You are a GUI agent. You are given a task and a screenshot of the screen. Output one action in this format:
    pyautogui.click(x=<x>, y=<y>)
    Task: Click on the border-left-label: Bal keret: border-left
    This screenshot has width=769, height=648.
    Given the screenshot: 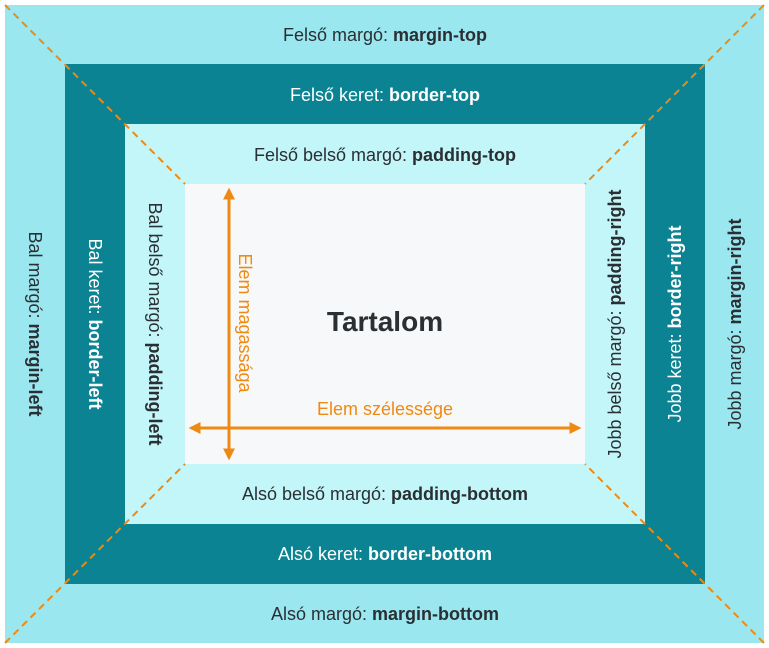 What is the action you would take?
    pyautogui.click(x=95, y=324)
    